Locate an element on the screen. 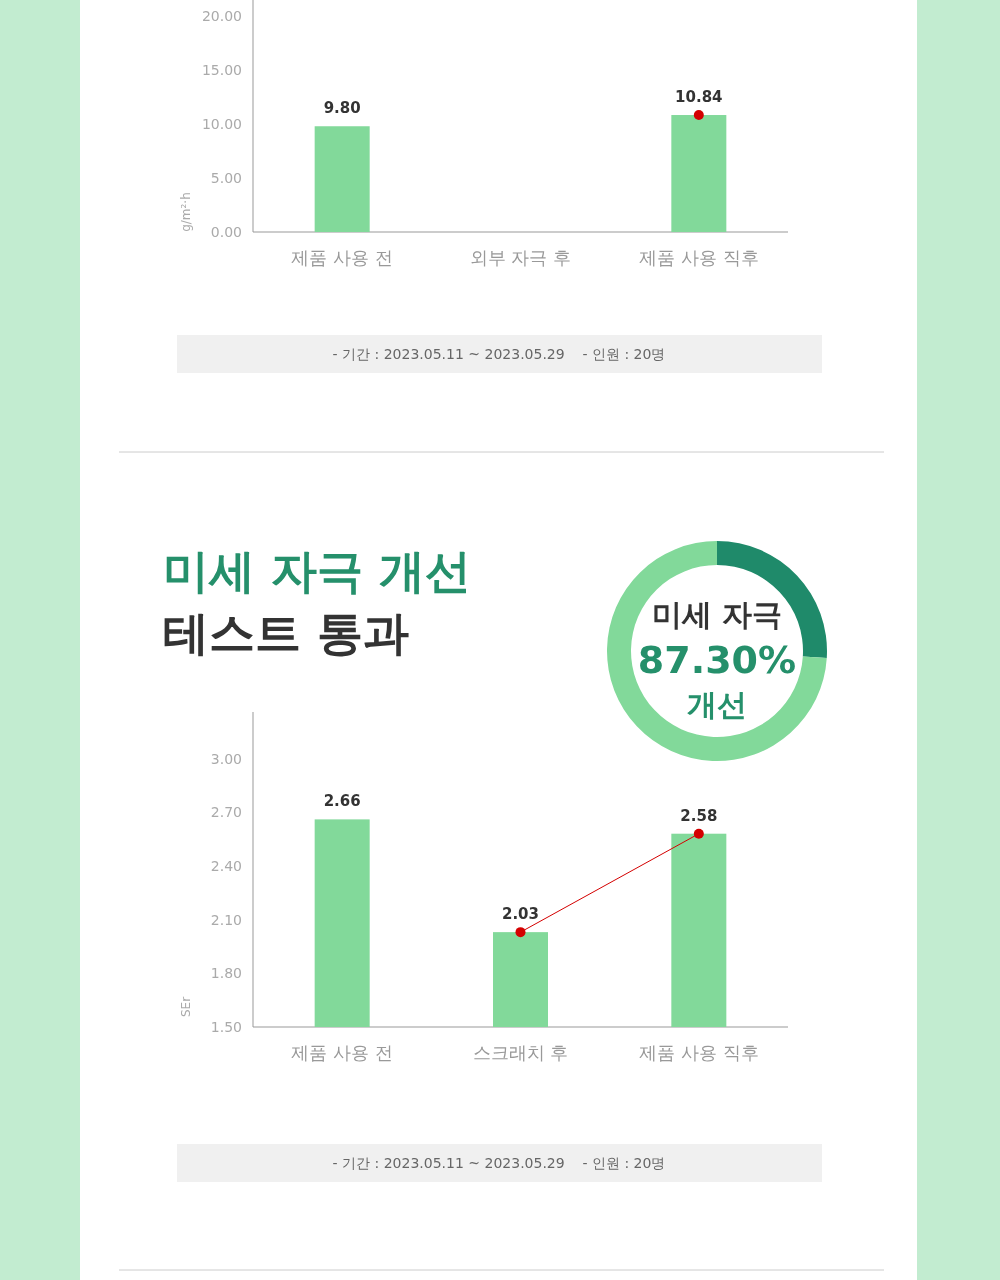 The height and width of the screenshot is (1280, 1000). y-tick-label: 1.80 is located at coordinates (226, 973).